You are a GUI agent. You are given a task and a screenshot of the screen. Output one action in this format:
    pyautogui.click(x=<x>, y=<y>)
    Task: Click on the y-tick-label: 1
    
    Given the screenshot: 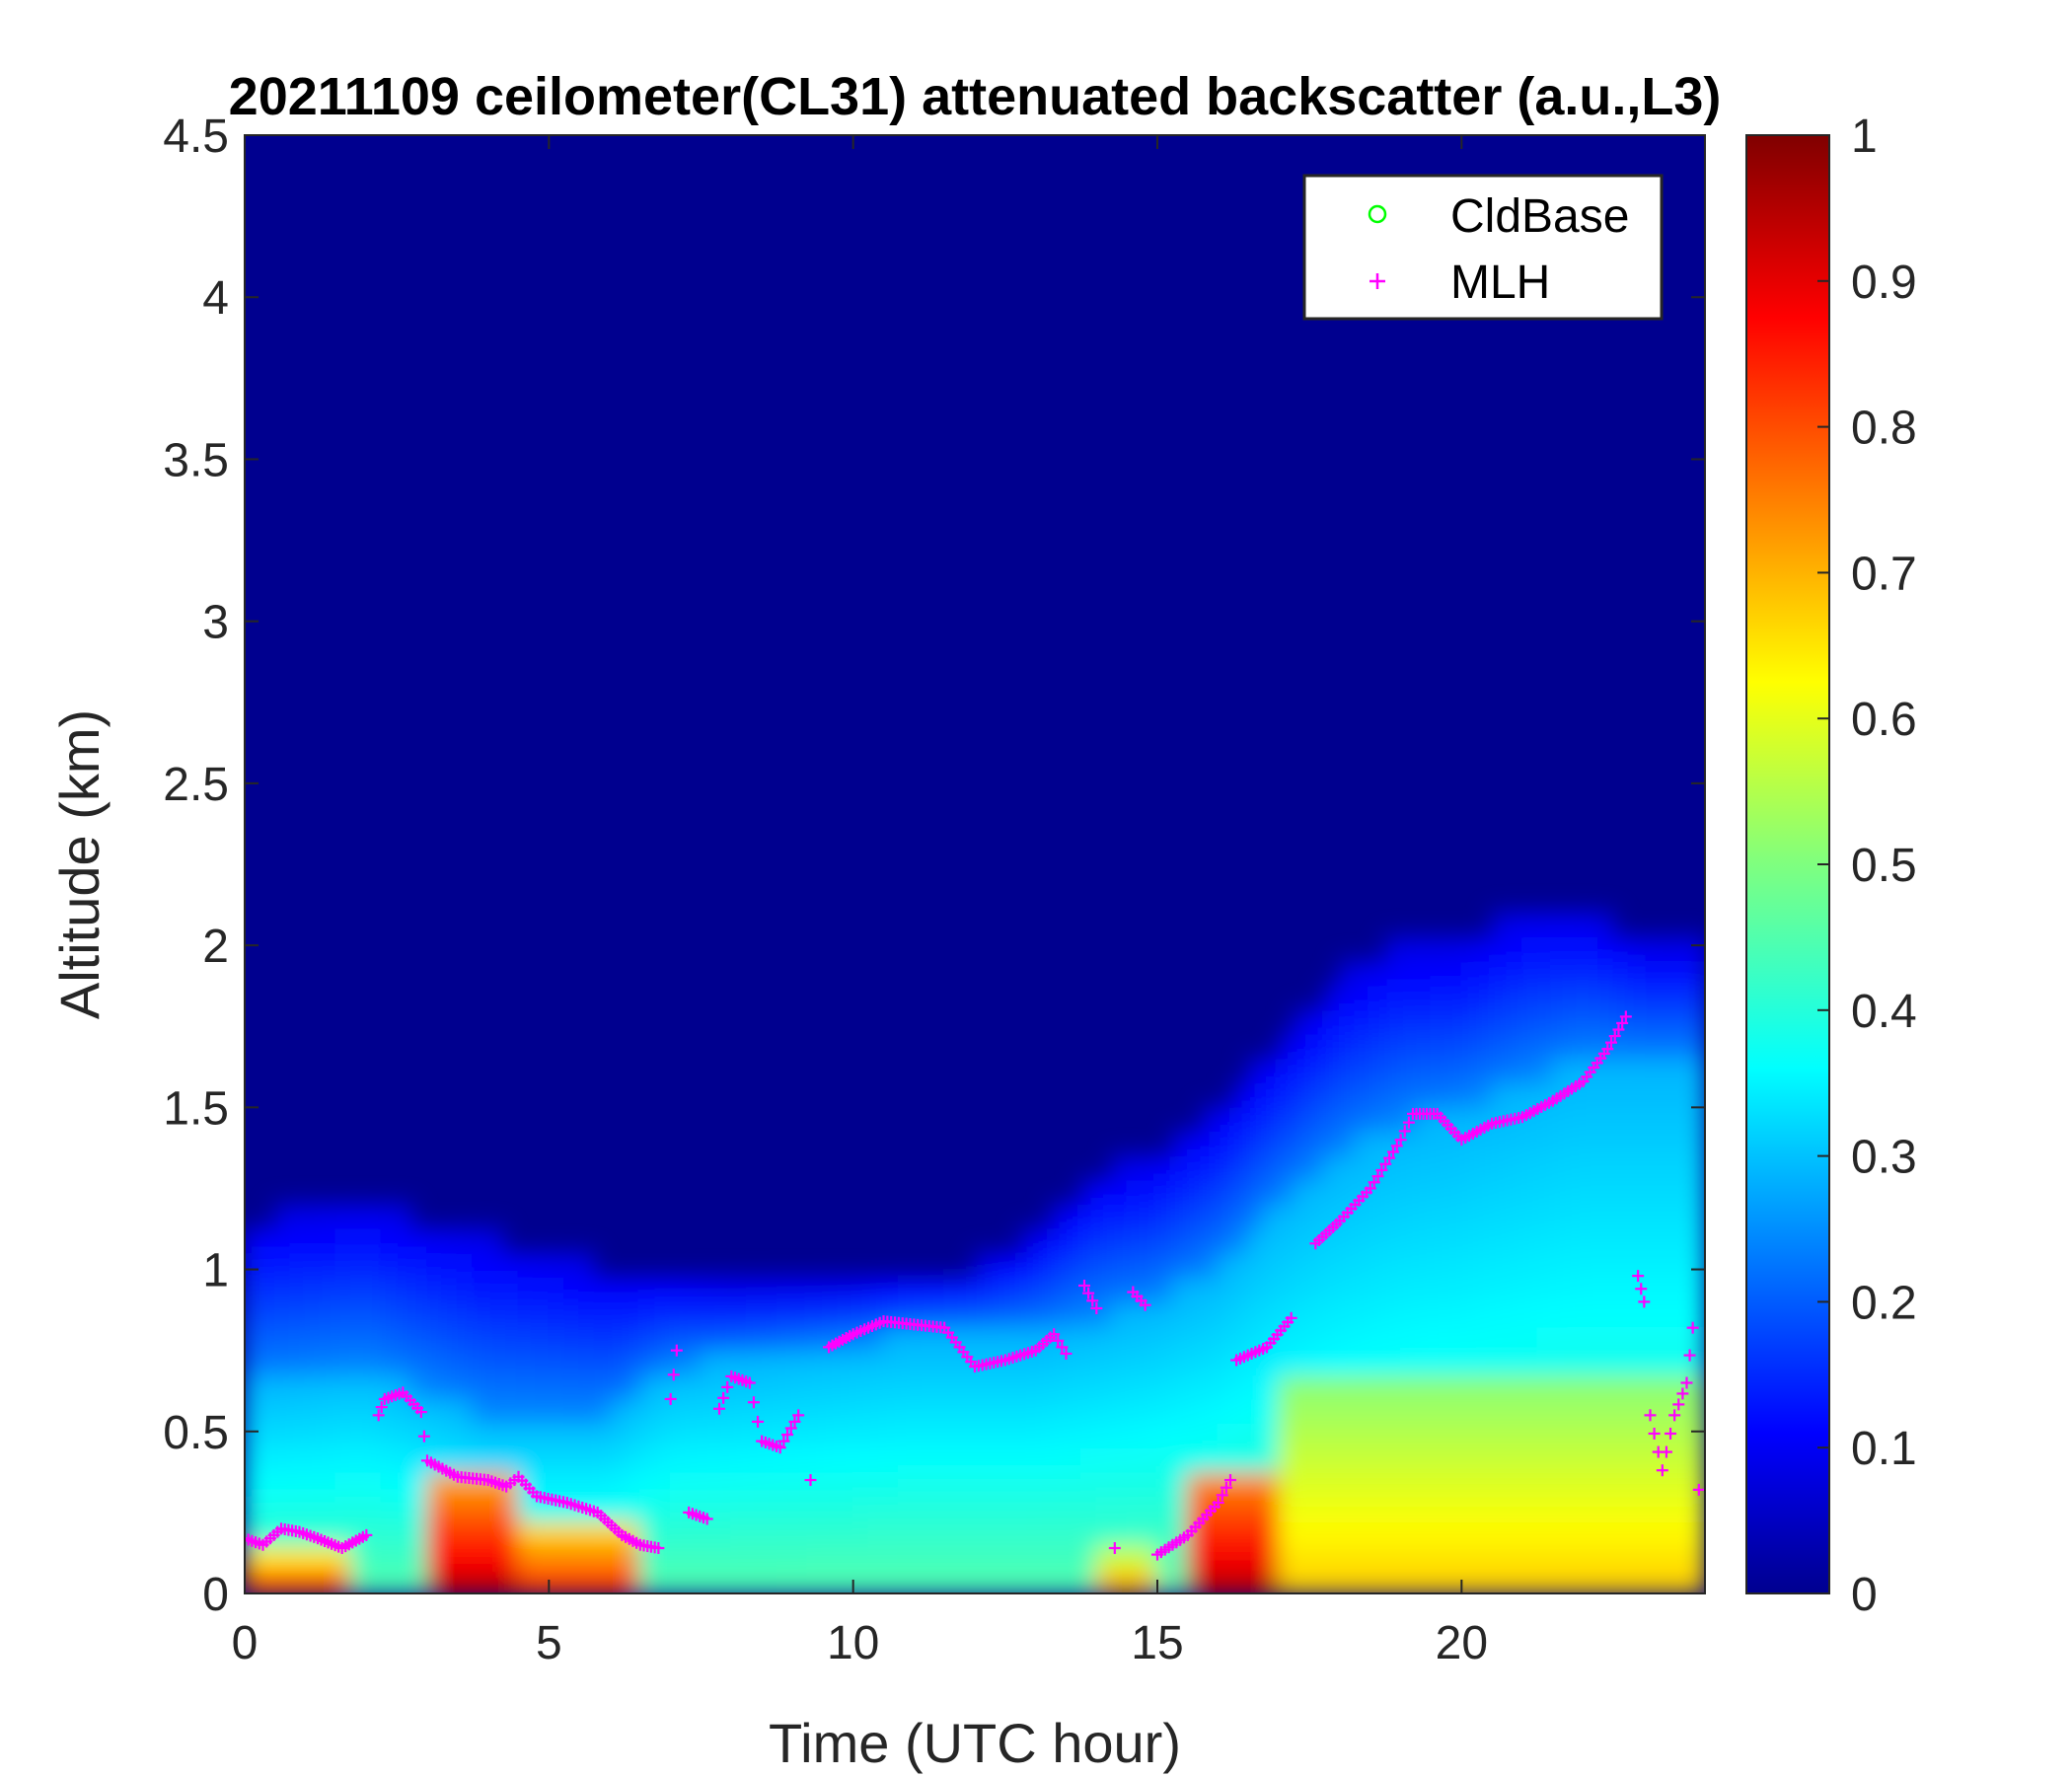 What is the action you would take?
    pyautogui.click(x=216, y=1271)
    